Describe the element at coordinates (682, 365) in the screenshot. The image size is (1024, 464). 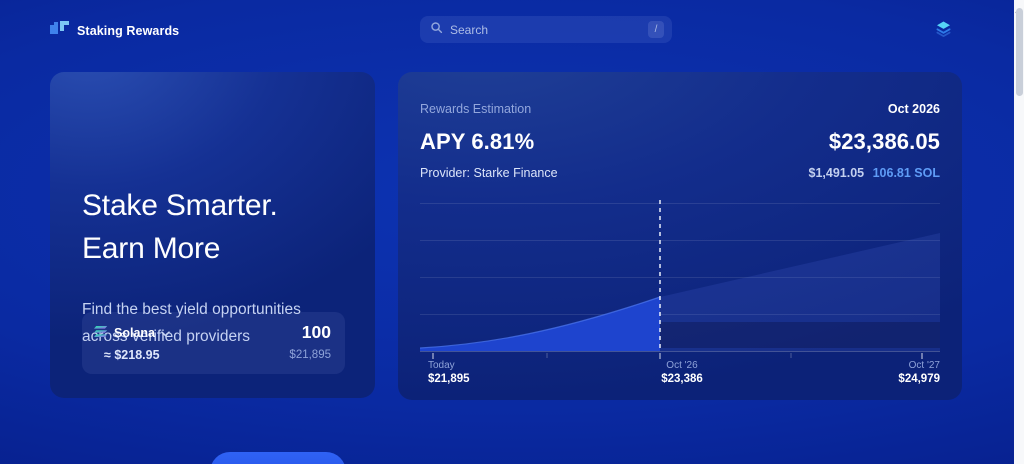
I see `x-label-oct26-date: Oct '26` at that location.